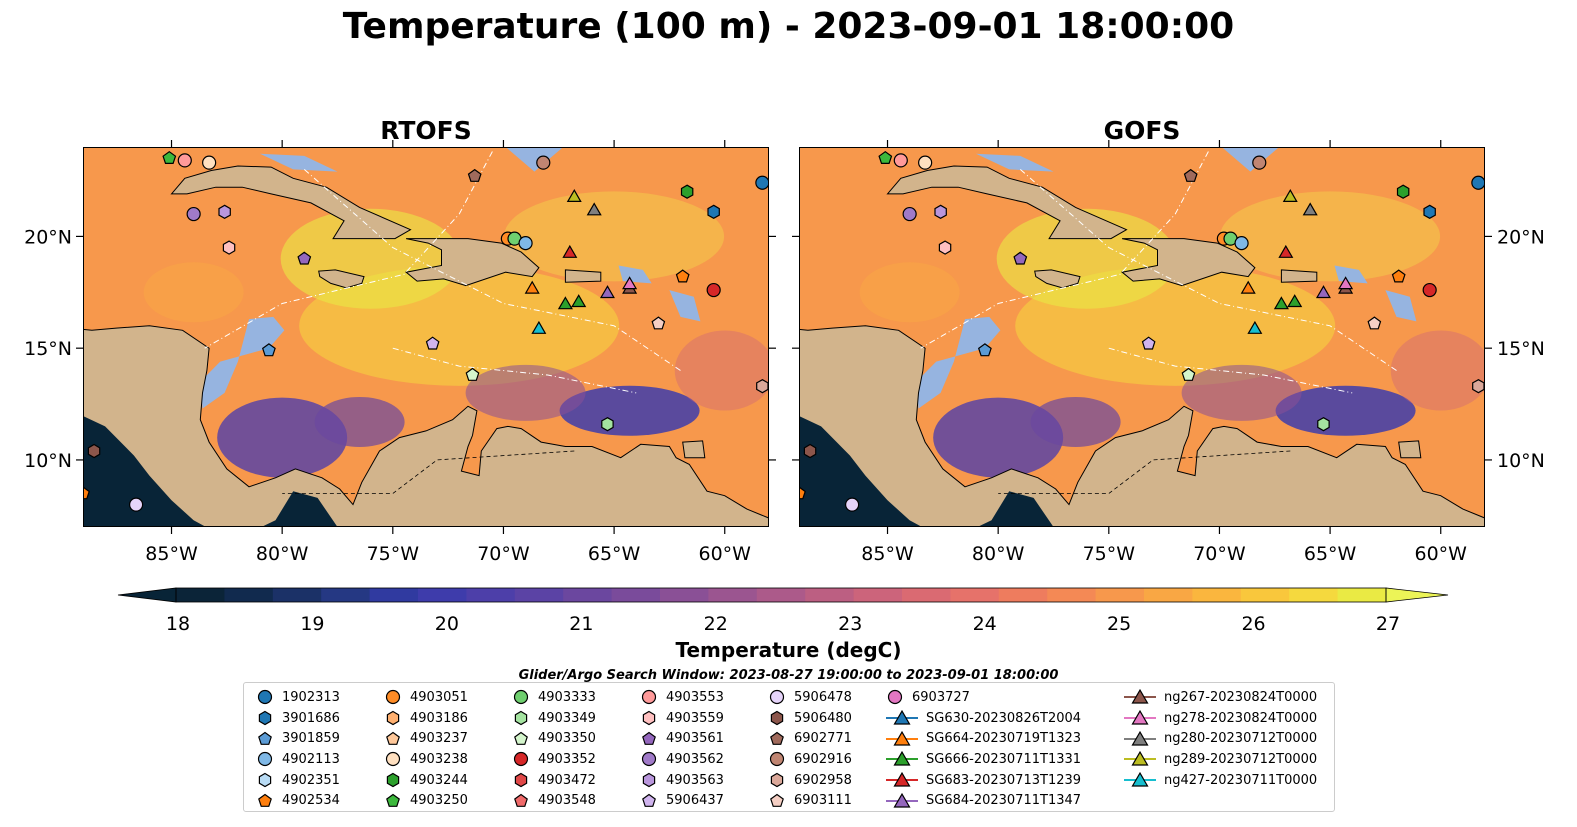  I want to click on legend-item-label: 1902313, so click(311, 697).